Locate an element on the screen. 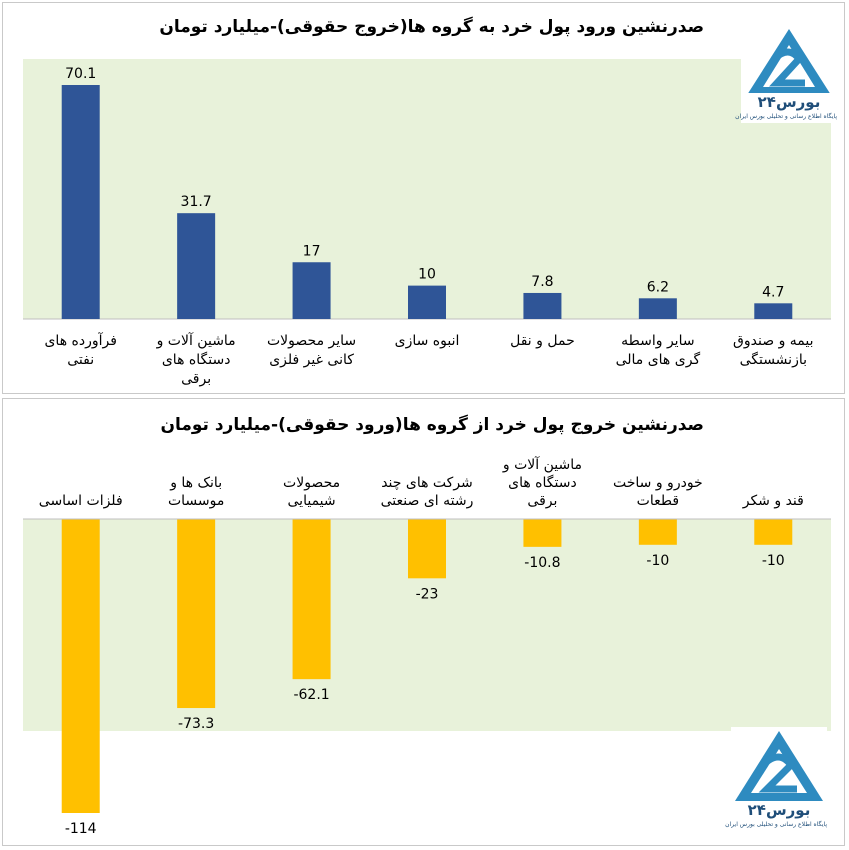  category-label: بانک ها و is located at coordinates (195, 483).